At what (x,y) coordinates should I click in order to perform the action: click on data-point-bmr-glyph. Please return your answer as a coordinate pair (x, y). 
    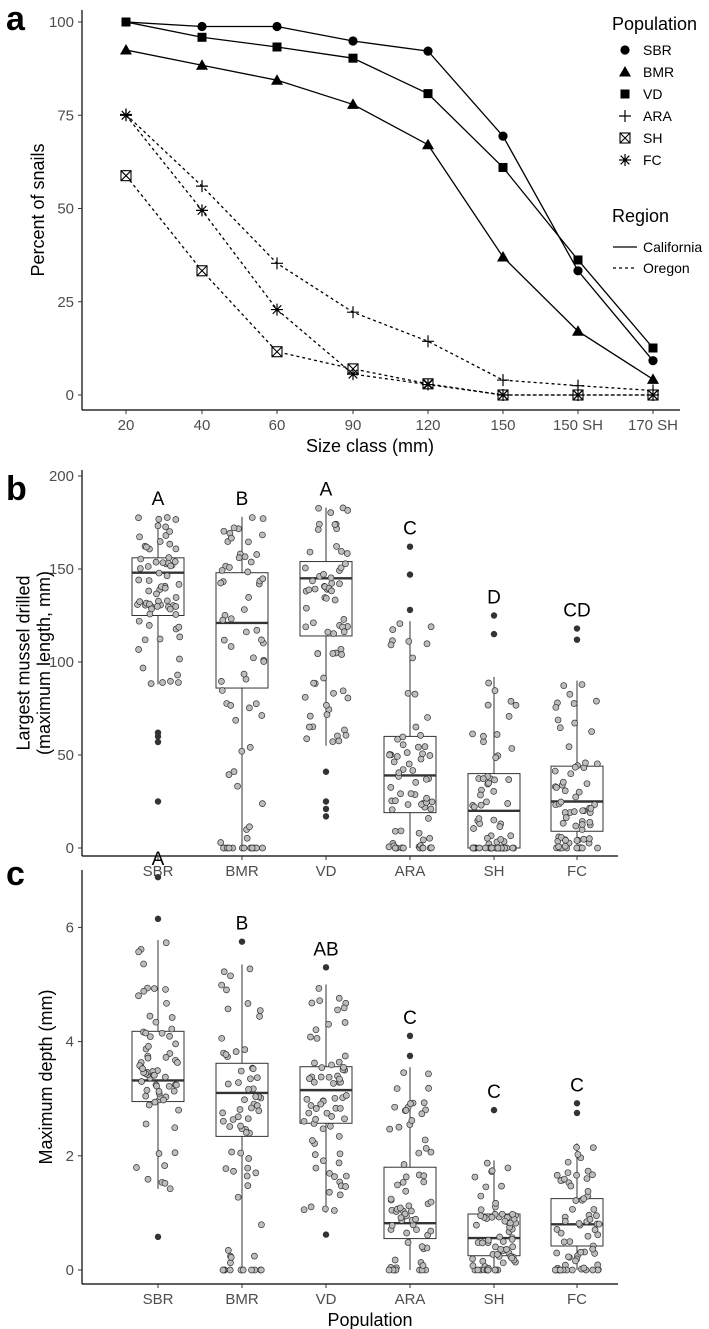
    Looking at the image, I should click on (353, 103).